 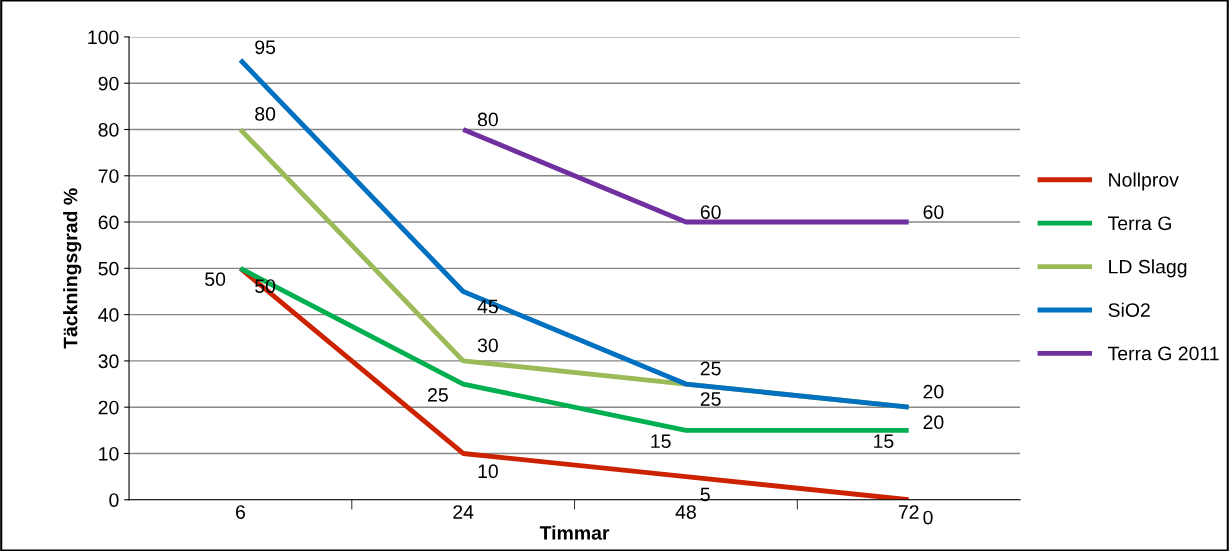 I want to click on data-label: 45, so click(x=487, y=306).